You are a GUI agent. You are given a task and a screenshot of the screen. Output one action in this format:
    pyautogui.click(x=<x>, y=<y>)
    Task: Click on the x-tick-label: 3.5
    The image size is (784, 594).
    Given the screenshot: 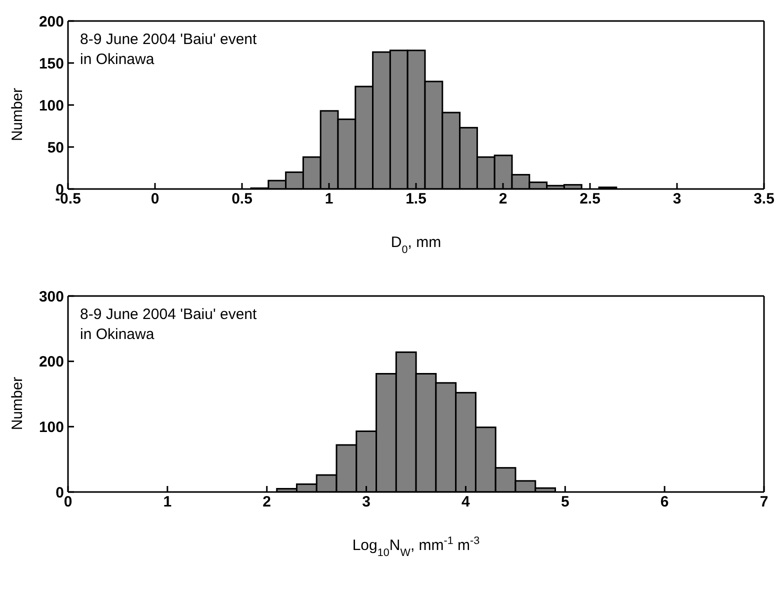 What is the action you would take?
    pyautogui.click(x=764, y=199)
    